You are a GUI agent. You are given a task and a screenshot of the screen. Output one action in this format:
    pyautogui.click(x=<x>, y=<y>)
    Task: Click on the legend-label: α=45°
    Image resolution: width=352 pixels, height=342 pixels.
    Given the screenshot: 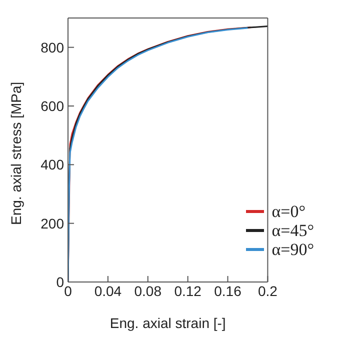 What is the action you would take?
    pyautogui.click(x=293, y=230)
    